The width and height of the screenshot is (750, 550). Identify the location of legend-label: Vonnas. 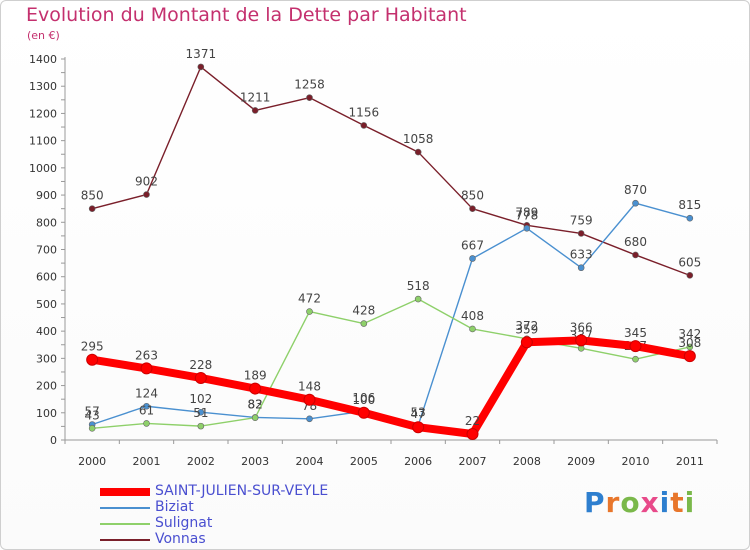
(180, 539).